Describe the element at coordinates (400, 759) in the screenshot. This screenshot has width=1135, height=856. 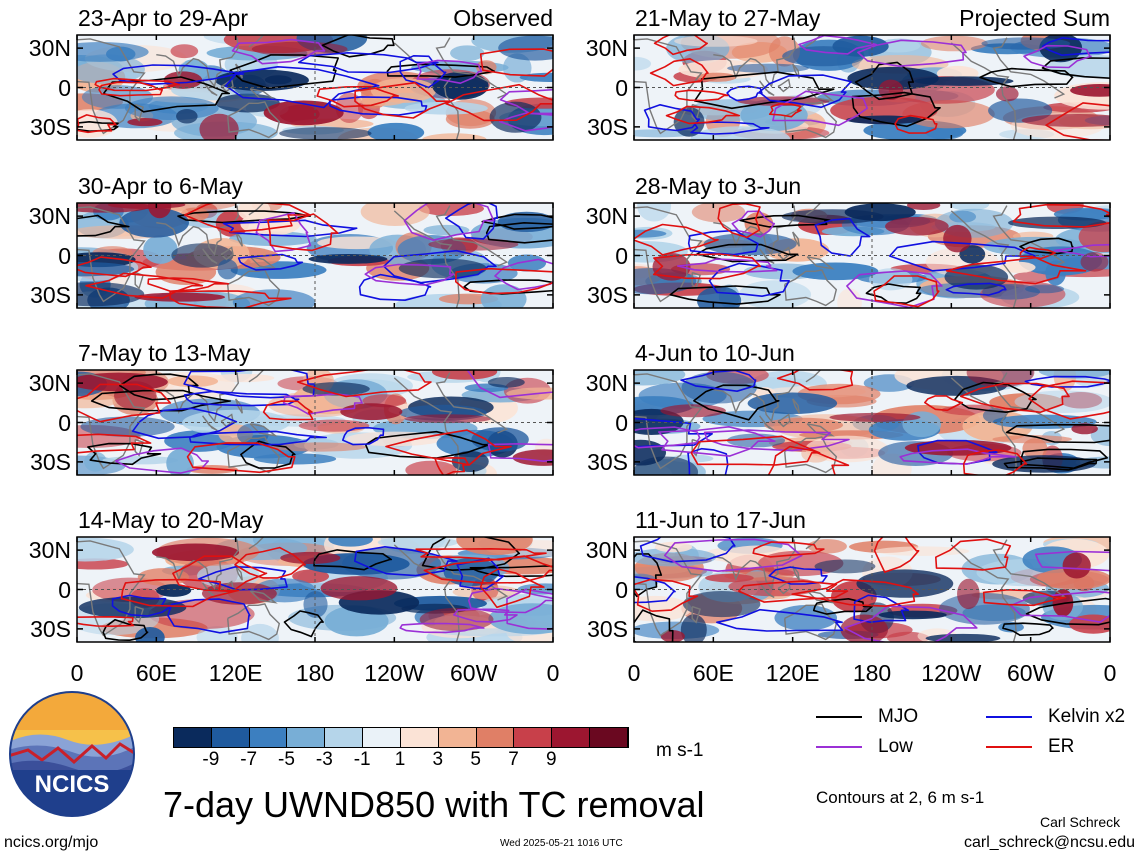
I see `colorbar-tick-label: 1` at that location.